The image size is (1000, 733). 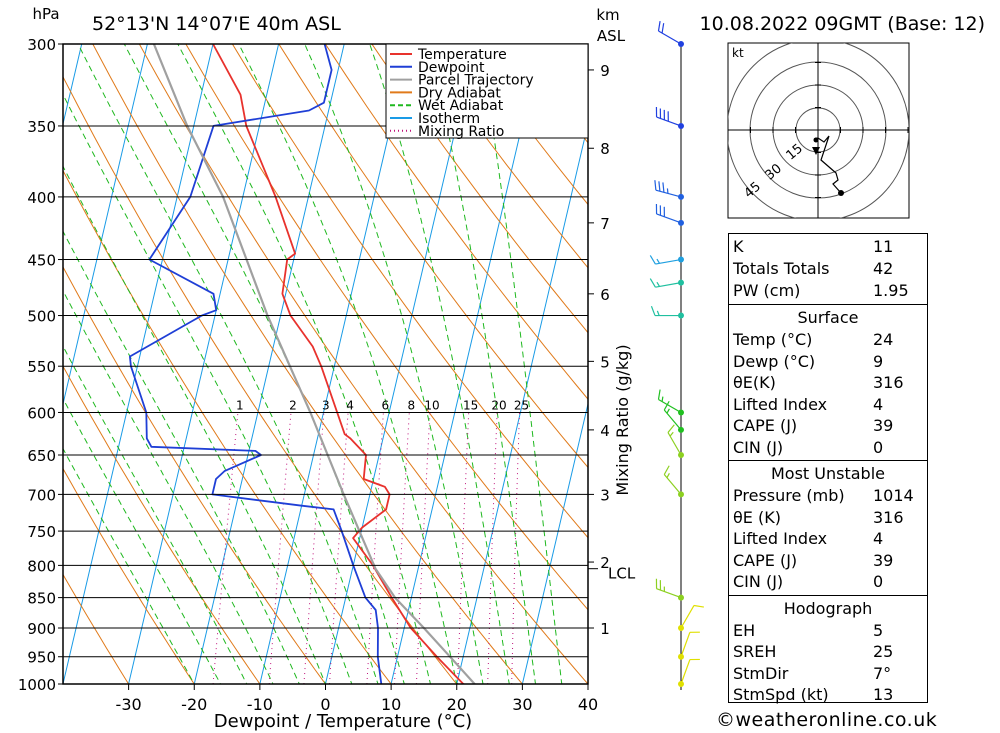 I want to click on index-label: K, so click(x=738, y=246).